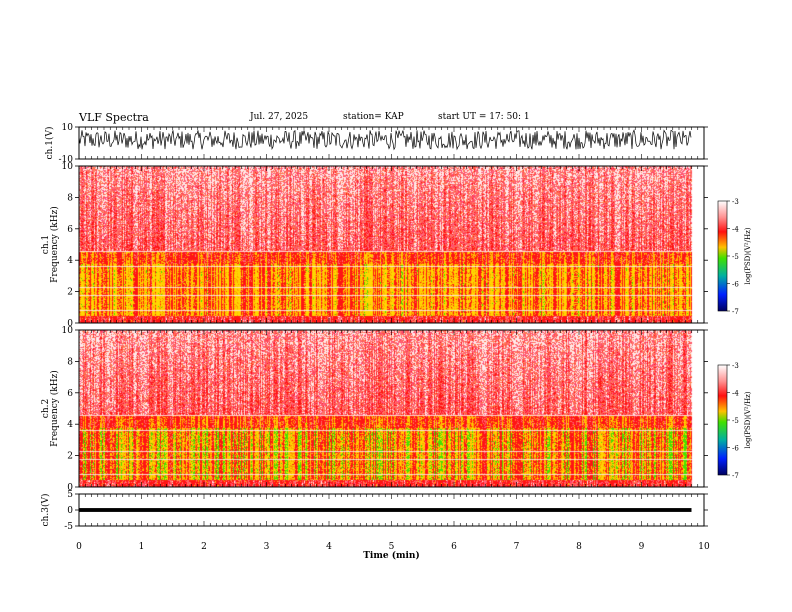 The width and height of the screenshot is (792, 612). What do you see at coordinates (70, 495) in the screenshot?
I see `y-tick-label: 5` at bounding box center [70, 495].